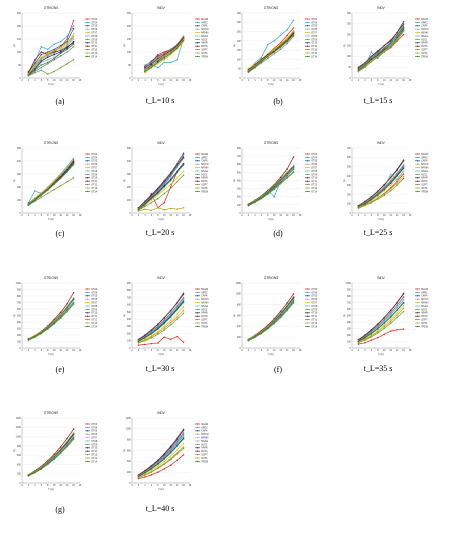  I want to click on caption-letter: (g), so click(60, 509).